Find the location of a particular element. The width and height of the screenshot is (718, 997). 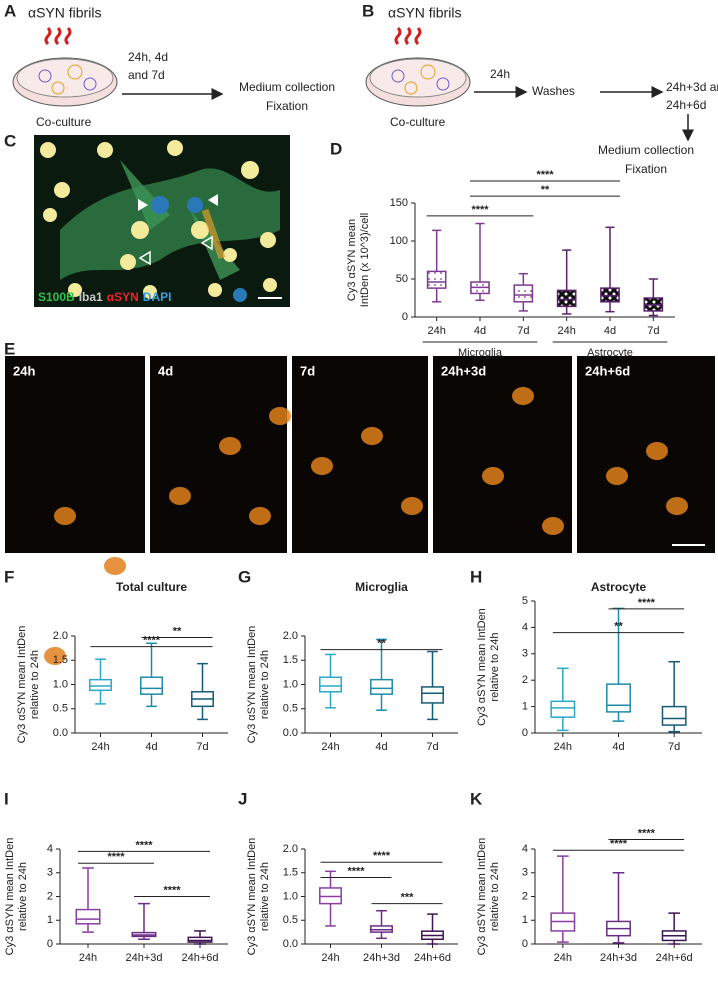

panel-letter: I is located at coordinates (6, 798).